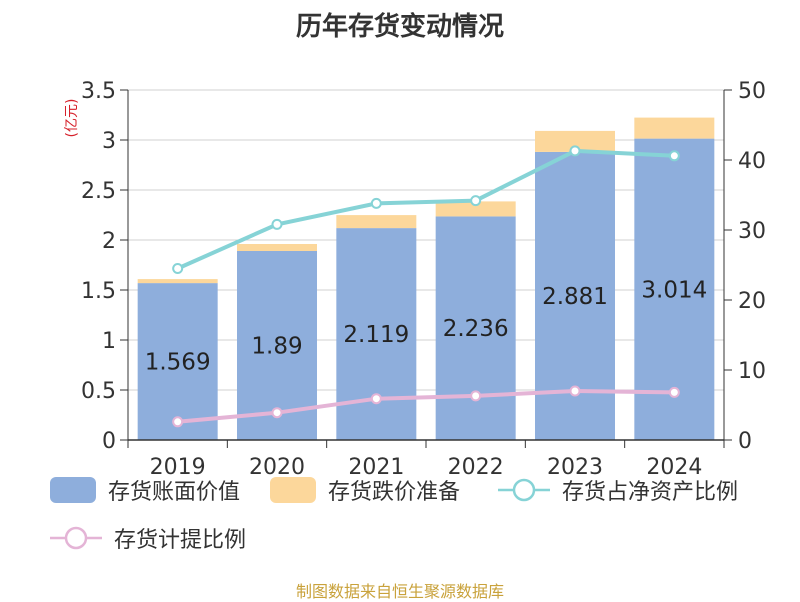  I want to click on y-left-tick-label: 0, so click(109, 441).